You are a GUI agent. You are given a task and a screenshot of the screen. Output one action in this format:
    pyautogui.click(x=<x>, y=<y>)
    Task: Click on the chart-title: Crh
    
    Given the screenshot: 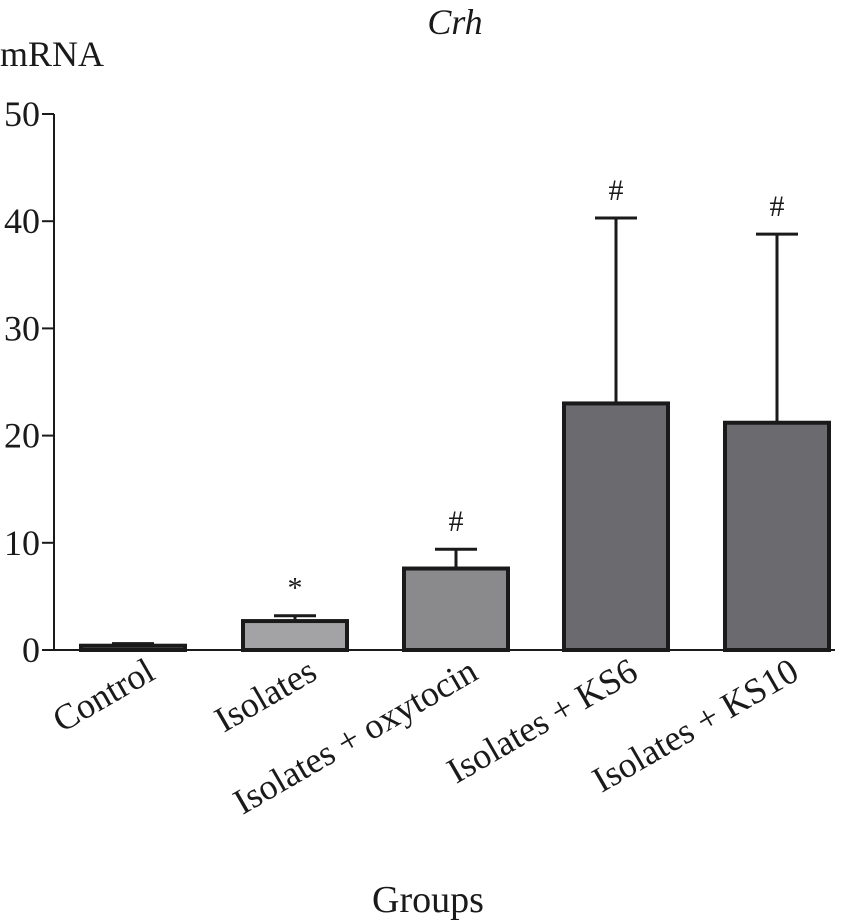 What is the action you would take?
    pyautogui.click(x=454, y=22)
    